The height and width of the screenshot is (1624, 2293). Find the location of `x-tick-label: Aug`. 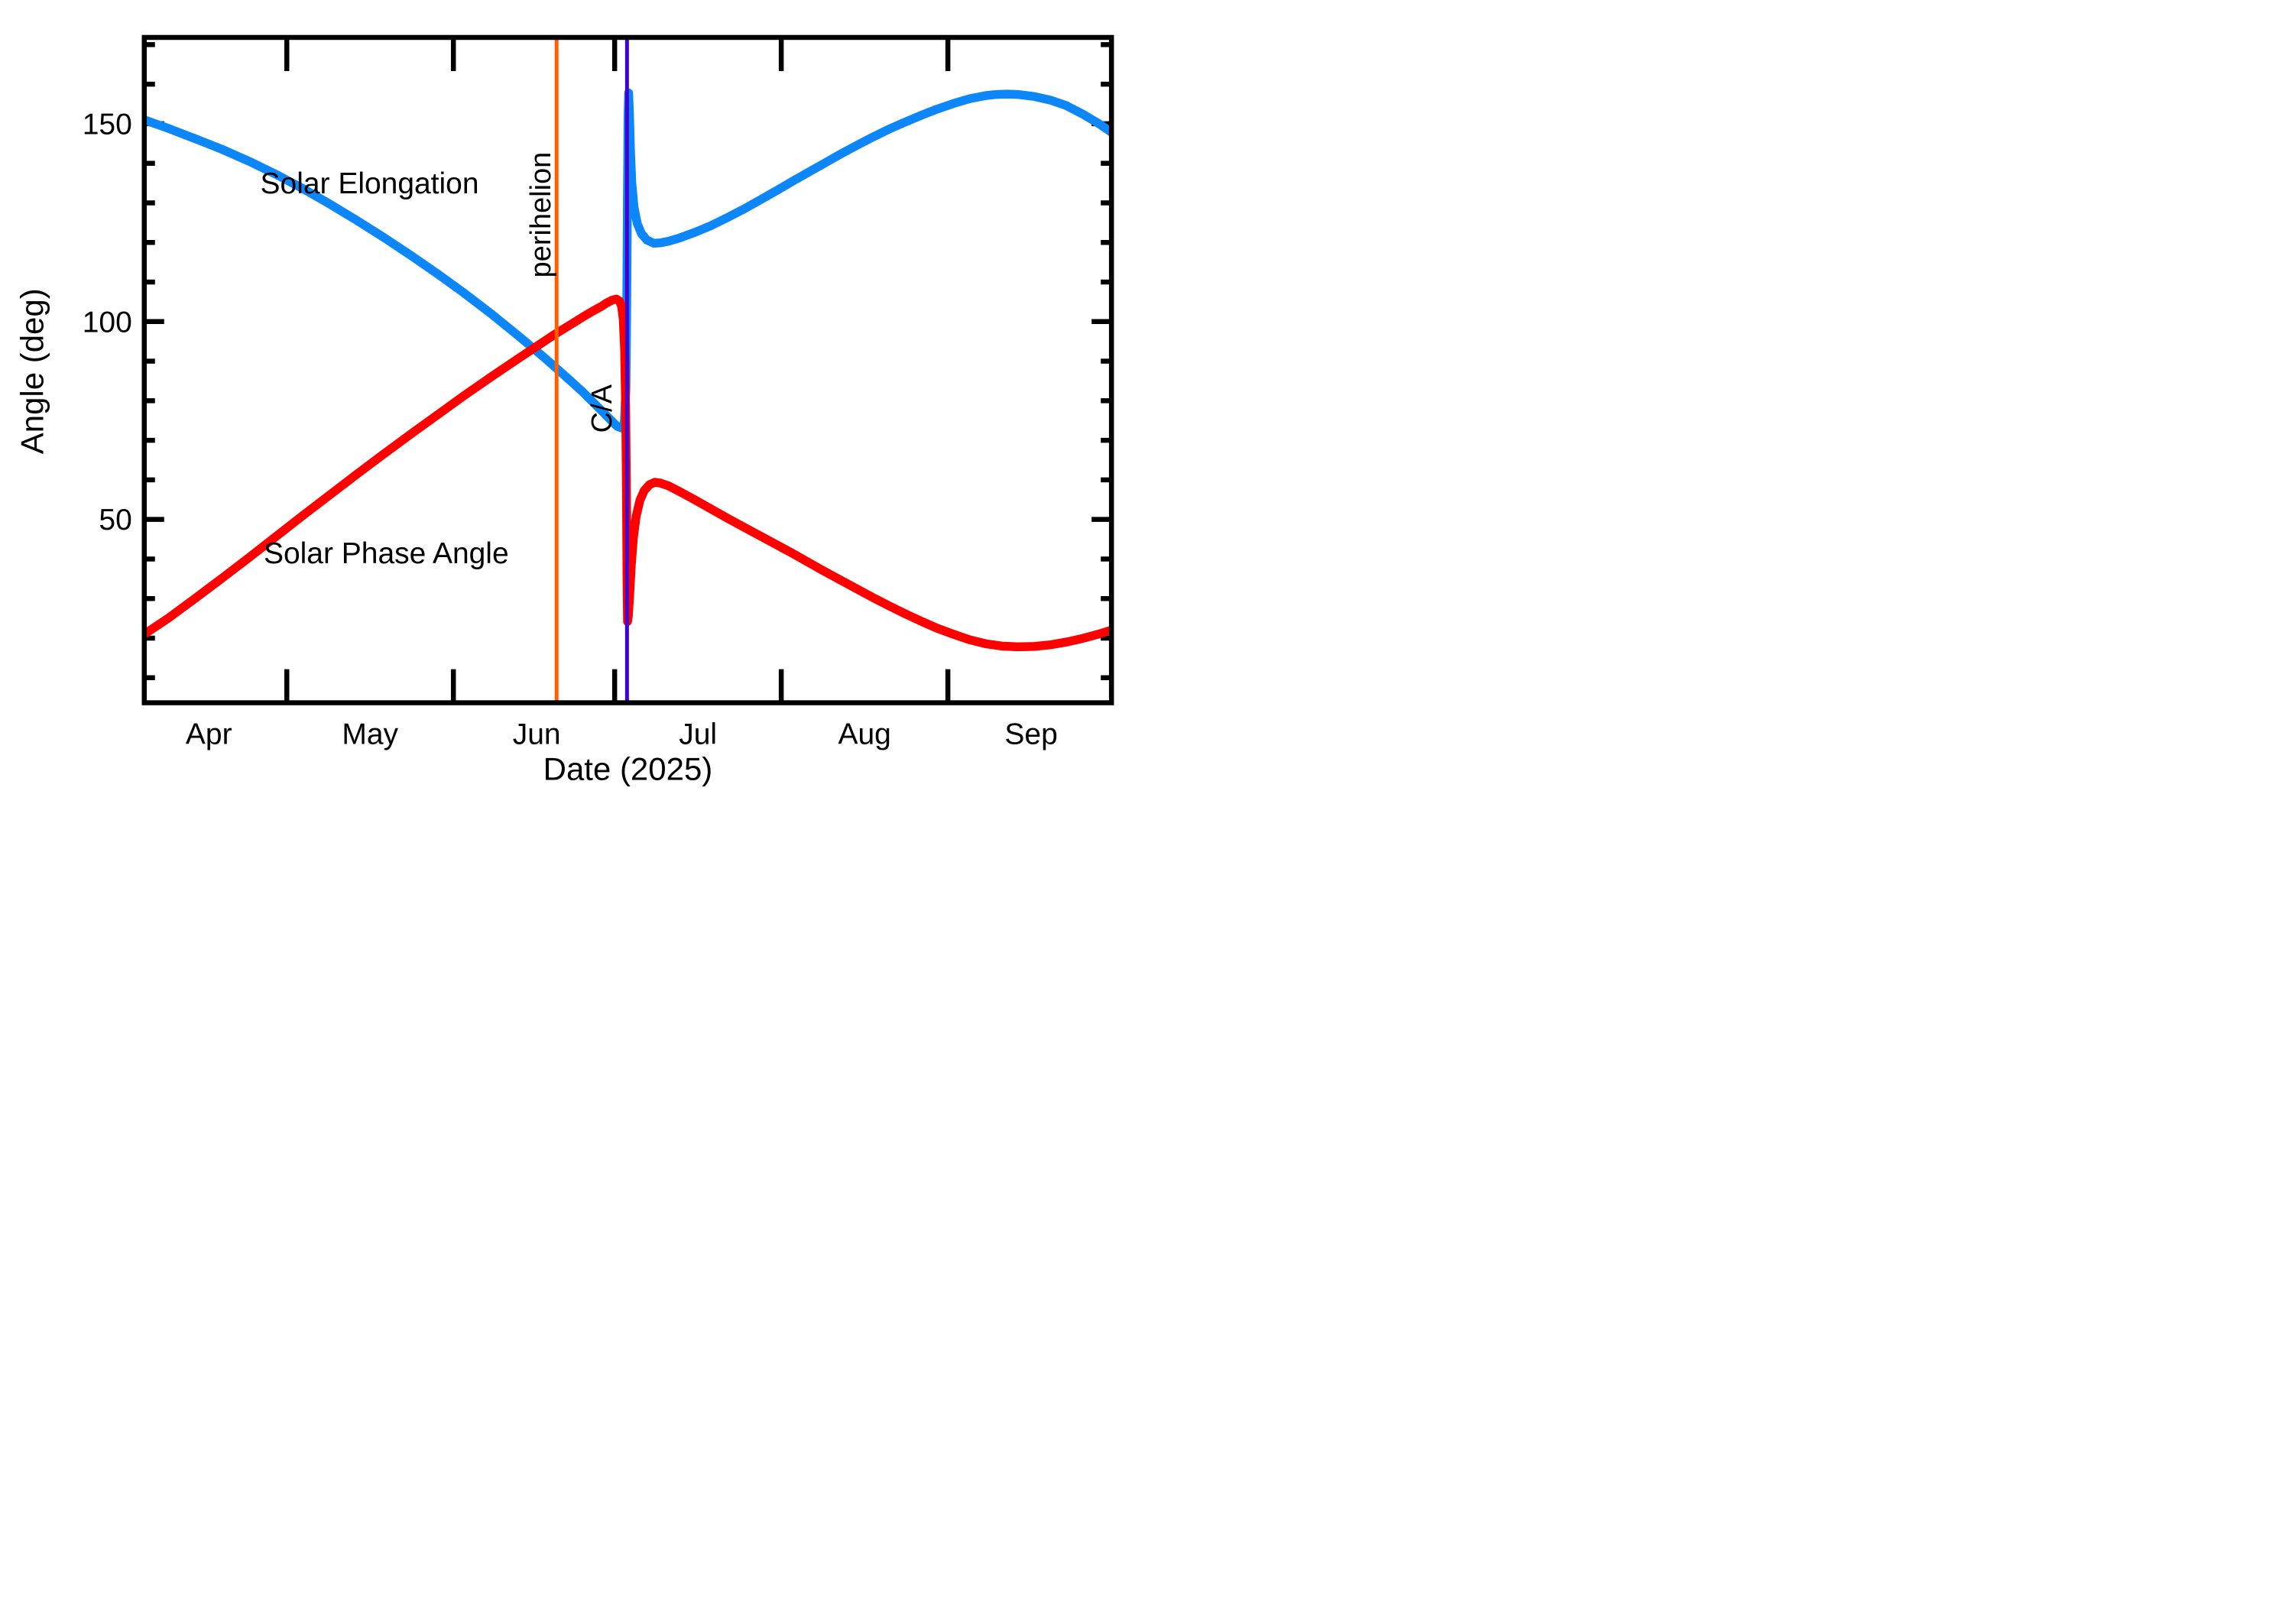

x-tick-label: Aug is located at coordinates (864, 734).